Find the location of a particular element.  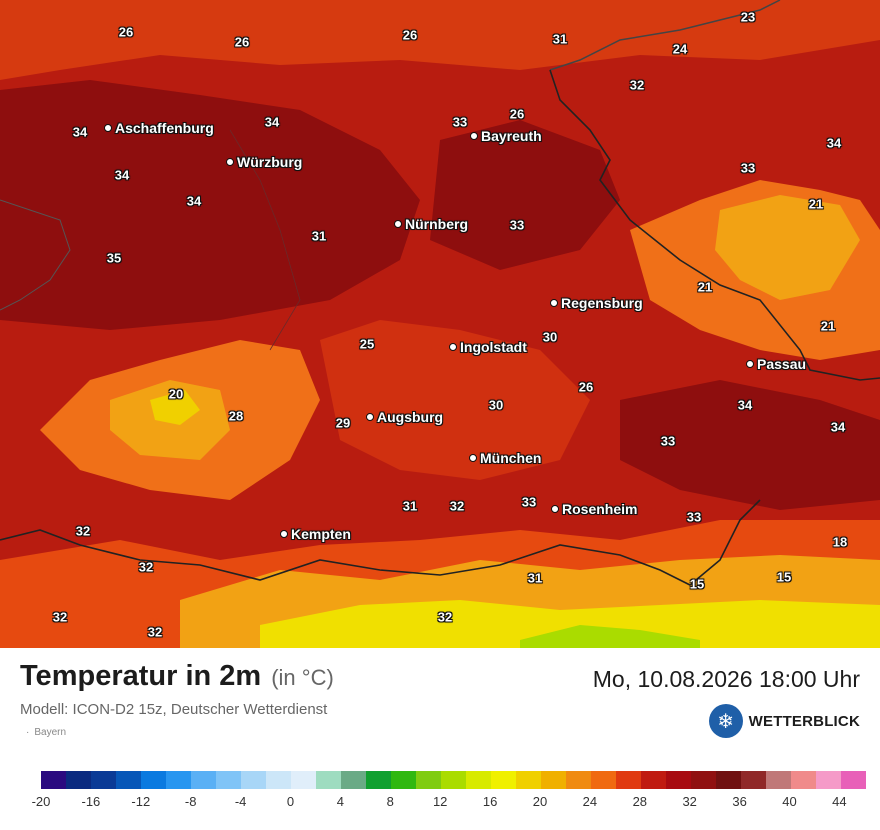

scale-tick-label: 0 is located at coordinates (290, 801).